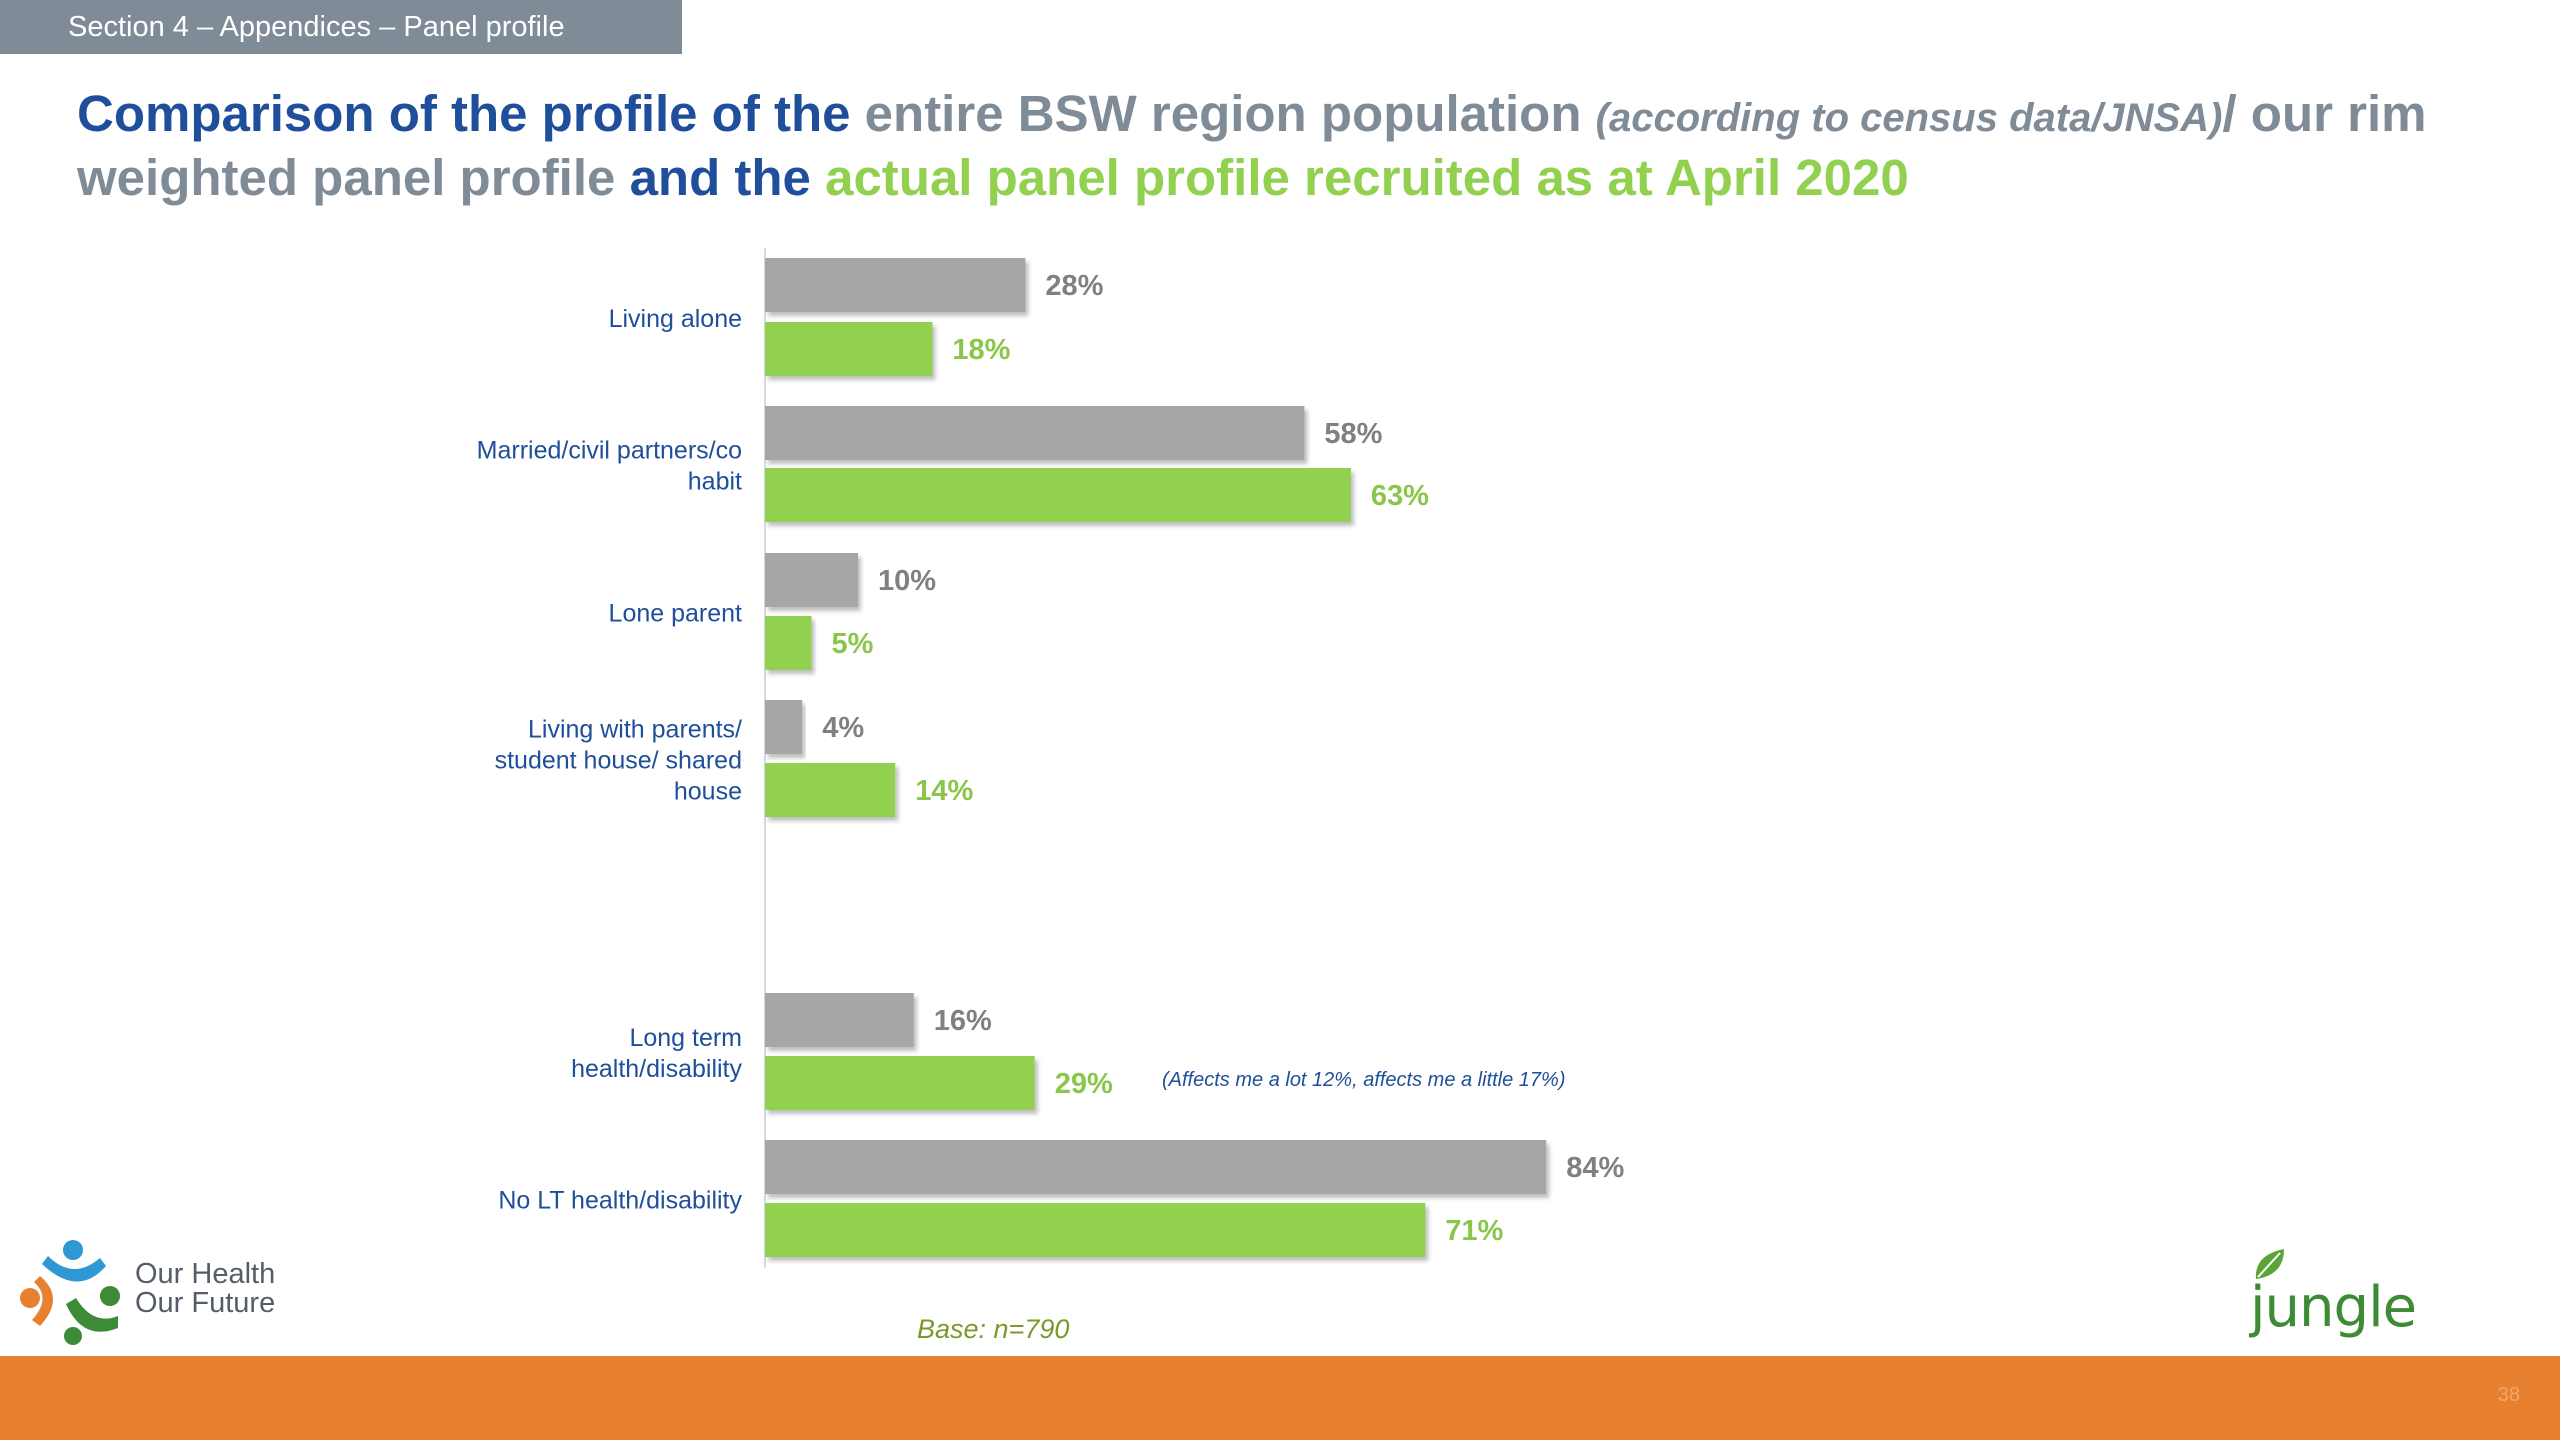 This screenshot has height=1440, width=2560. Describe the element at coordinates (205, 1274) in the screenshot. I see `logo-line-1: Our Health` at that location.